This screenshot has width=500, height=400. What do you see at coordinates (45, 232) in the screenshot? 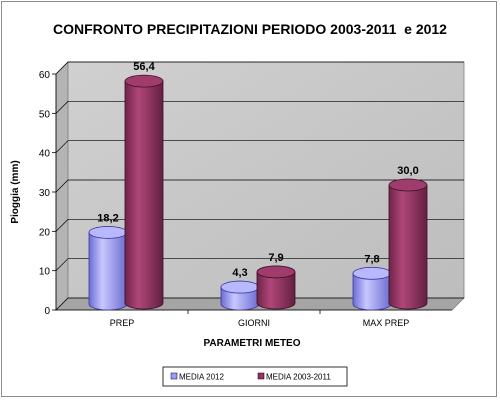
I see `y-tick-label: 20` at bounding box center [45, 232].